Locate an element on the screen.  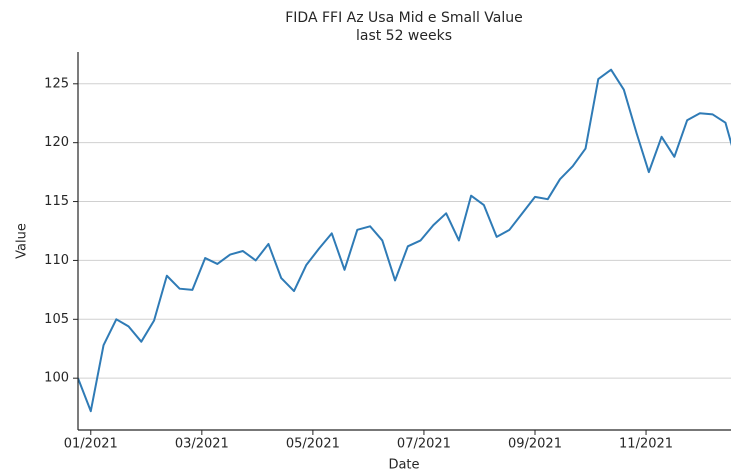
chart-subtitle: last 52 weeks is located at coordinates (404, 36).